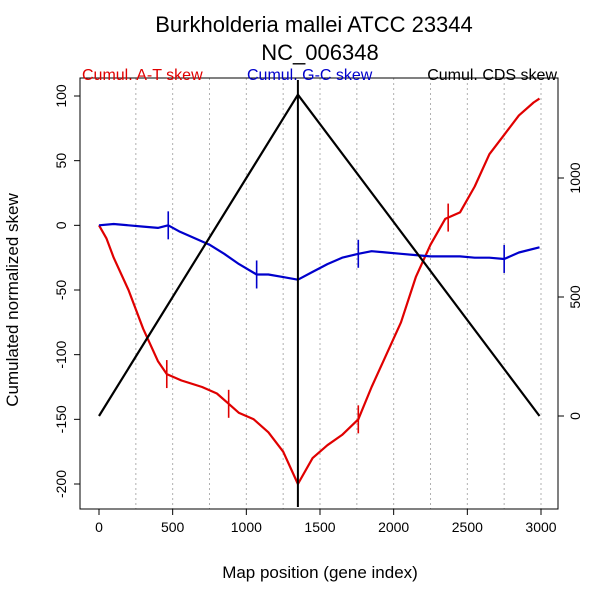 This screenshot has height=600, width=600. What do you see at coordinates (61, 354) in the screenshot?
I see `y-left-tick-label: -100` at bounding box center [61, 354].